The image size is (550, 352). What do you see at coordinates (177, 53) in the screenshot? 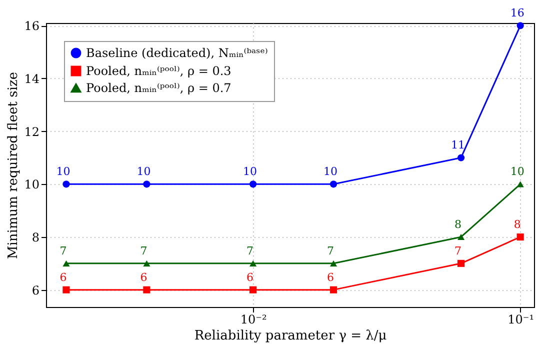
I see `legend-label: Baseline (dedicated), Nₘᵢₙ⁽ᵇᵃˢᵉ⁾` at bounding box center [177, 53].